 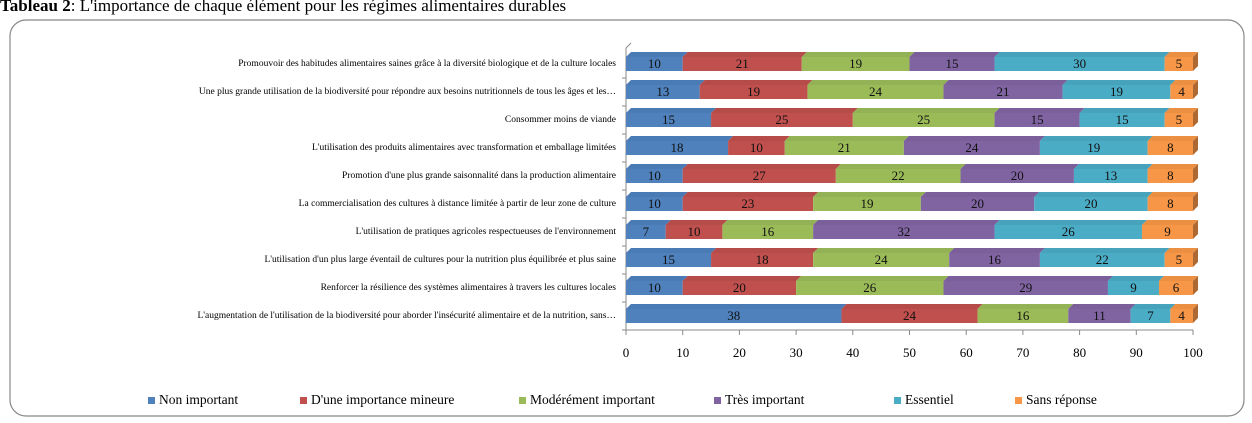 What do you see at coordinates (1061, 399) in the screenshot?
I see `legend-label: Sans réponse` at bounding box center [1061, 399].